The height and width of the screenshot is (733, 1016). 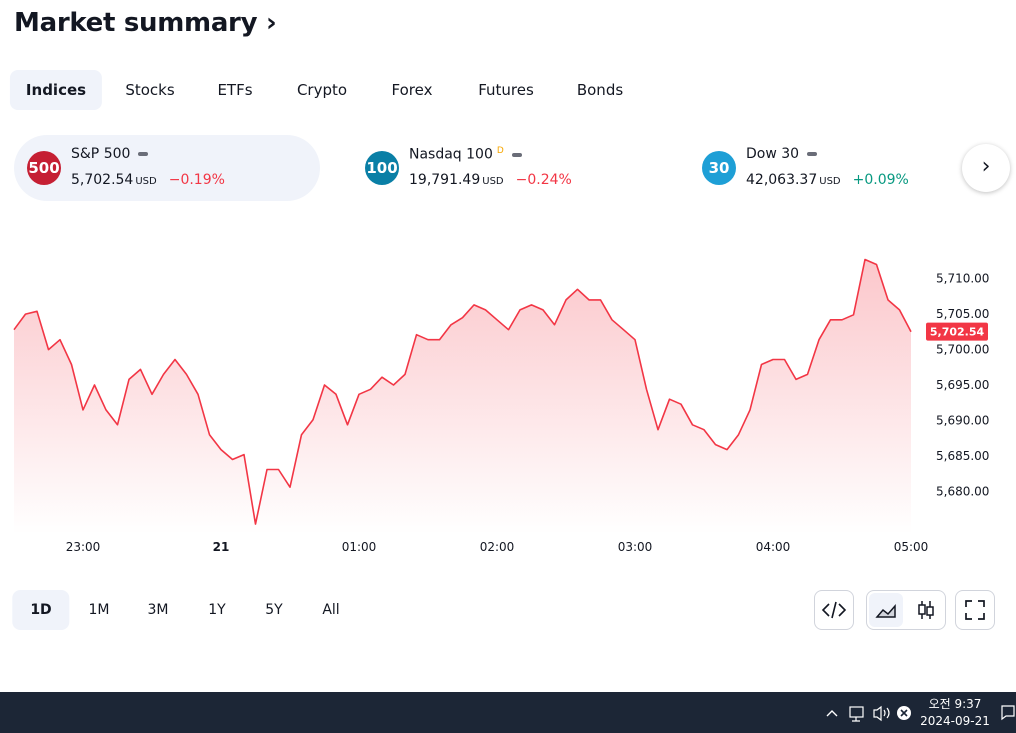 I want to click on badge: 100, so click(x=382, y=168).